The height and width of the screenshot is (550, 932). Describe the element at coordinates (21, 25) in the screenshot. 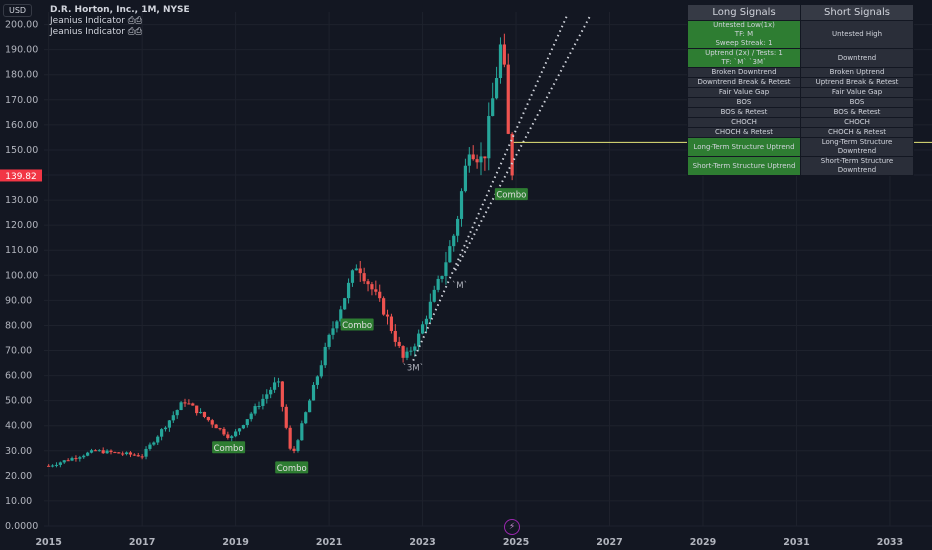

I see `y-tick-label: 200.00` at that location.